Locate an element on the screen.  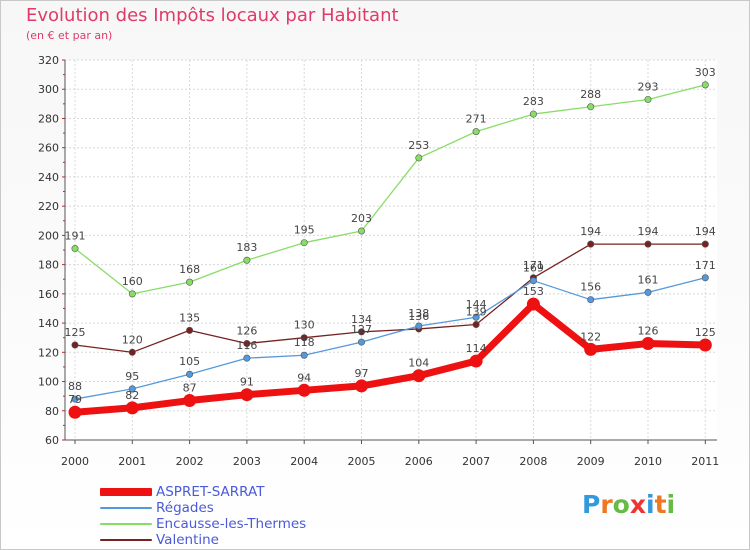
data-label: 138 is located at coordinates (418, 313).